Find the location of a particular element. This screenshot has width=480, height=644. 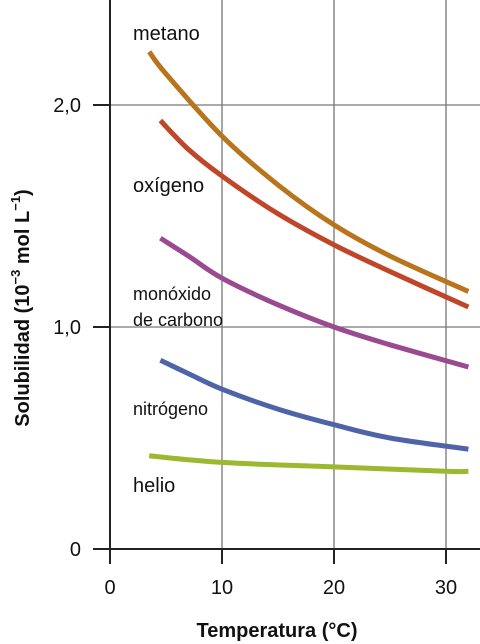

series-label-metano: metano is located at coordinates (166, 34).